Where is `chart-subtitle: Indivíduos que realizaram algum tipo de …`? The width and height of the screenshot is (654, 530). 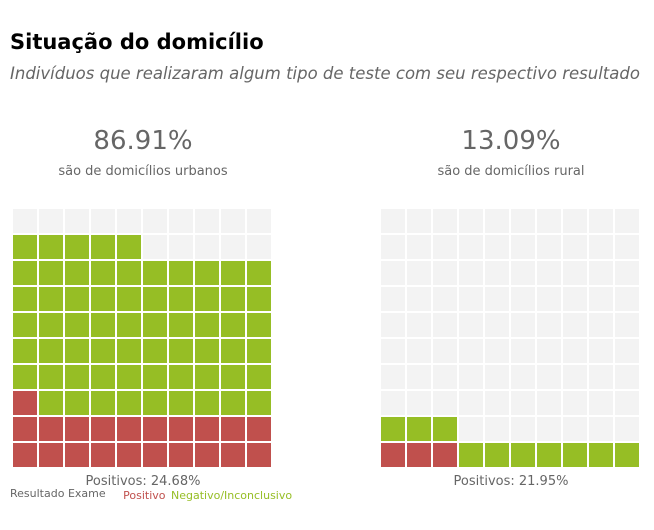
chart-subtitle: Indivíduos que realizaram algum tipo de … is located at coordinates (325, 73).